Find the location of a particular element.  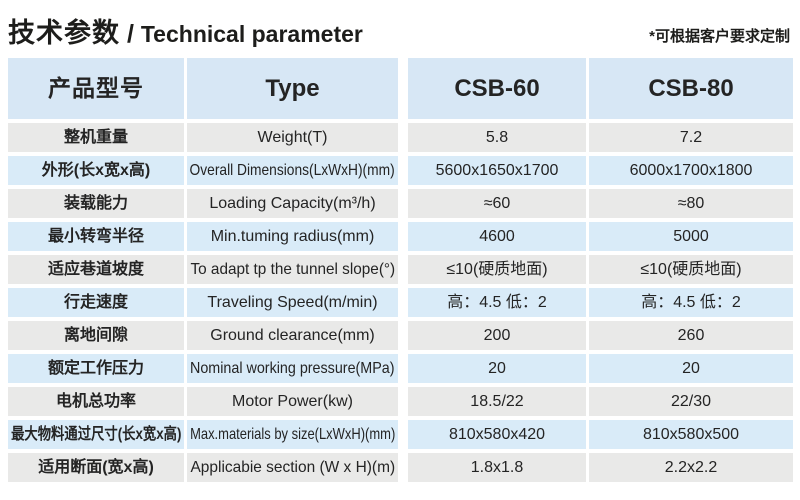

csb60-value-cell: ≈60 is located at coordinates (497, 203).